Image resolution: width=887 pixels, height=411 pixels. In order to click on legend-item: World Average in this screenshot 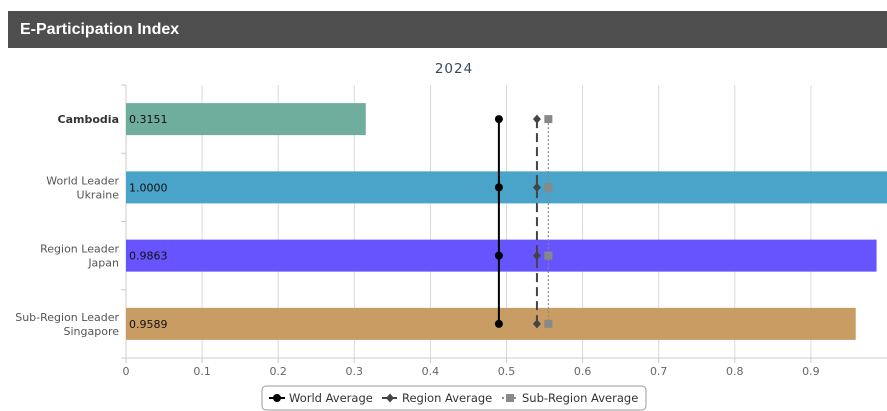, I will do `click(321, 398)`.